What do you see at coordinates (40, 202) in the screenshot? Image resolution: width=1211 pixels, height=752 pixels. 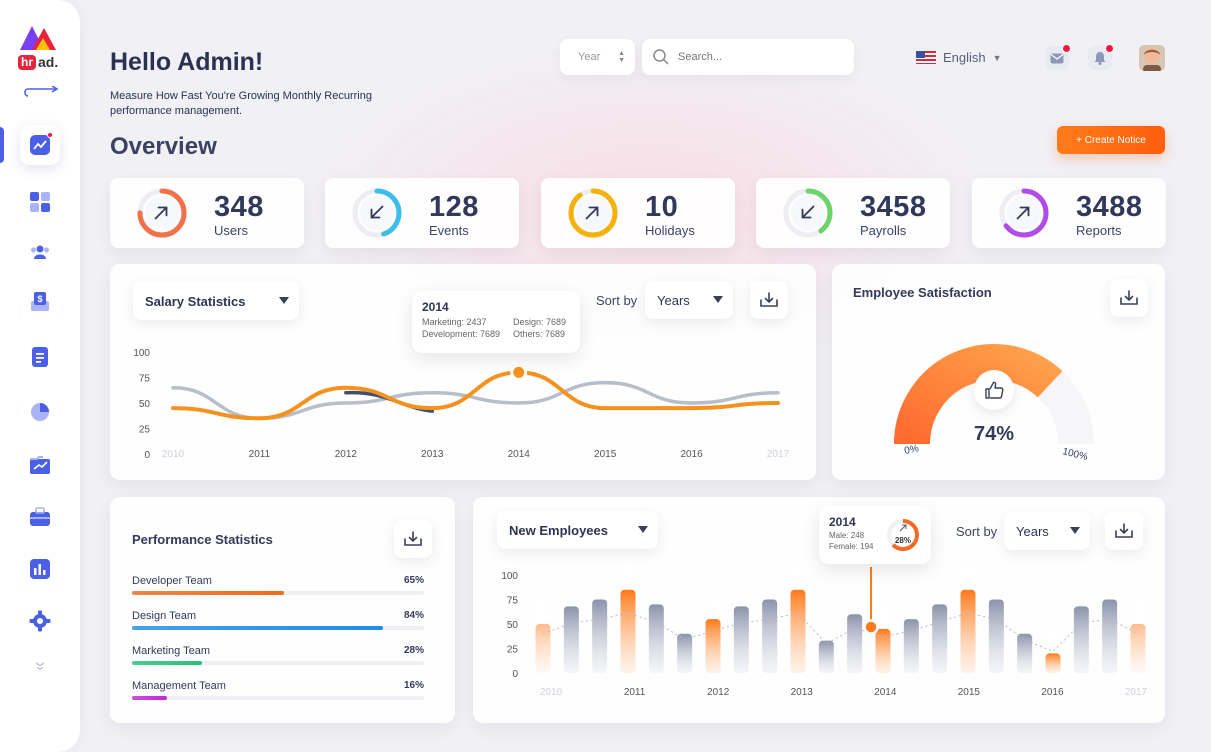 I see `sidebar-item-dashboard-grid` at bounding box center [40, 202].